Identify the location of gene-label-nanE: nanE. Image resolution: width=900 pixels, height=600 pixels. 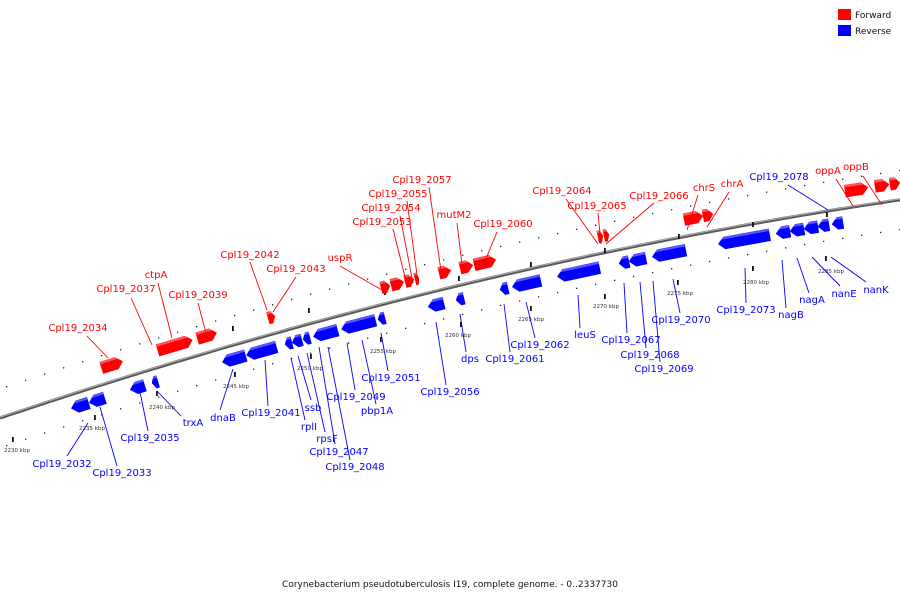
(834, 278).